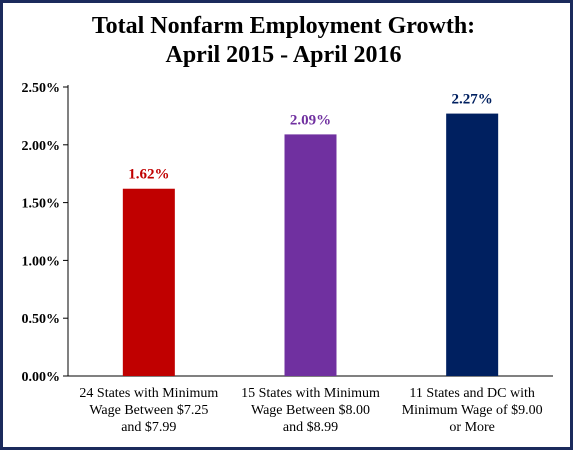  Describe the element at coordinates (283, 55) in the screenshot. I see `chart-title-line-2: April 2015 - April 2016` at that location.